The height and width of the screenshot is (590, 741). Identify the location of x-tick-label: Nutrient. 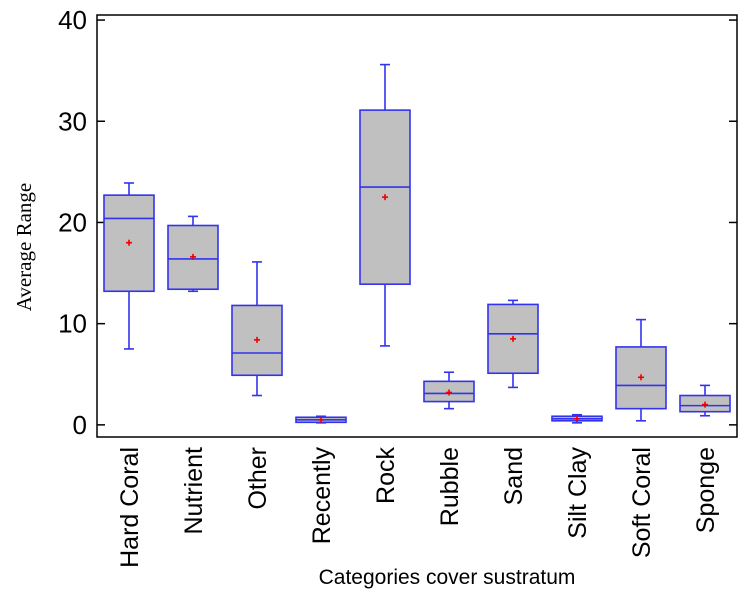
(194, 491).